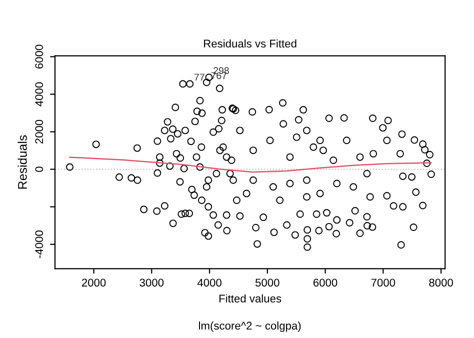  I want to click on annotation: 77, so click(199, 77).